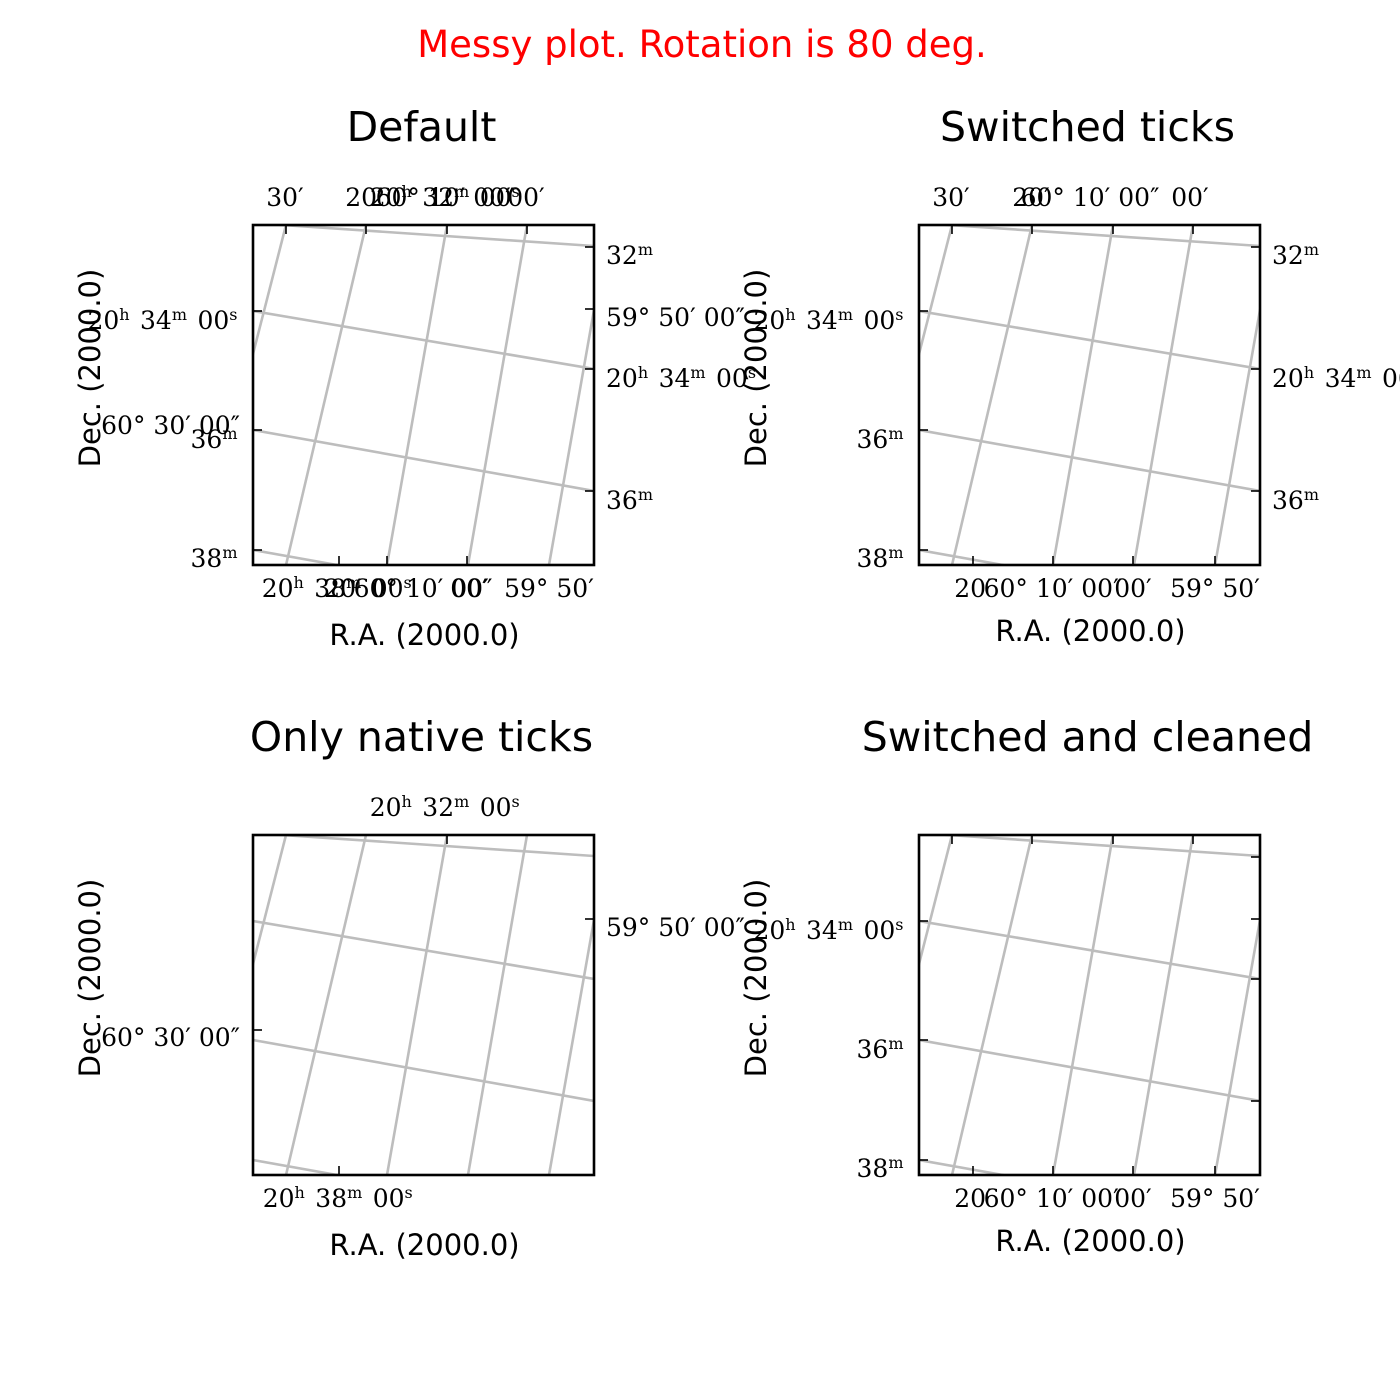 The width and height of the screenshot is (1400, 1400). Describe the element at coordinates (422, 127) in the screenshot. I see `panel-title: Default` at that location.